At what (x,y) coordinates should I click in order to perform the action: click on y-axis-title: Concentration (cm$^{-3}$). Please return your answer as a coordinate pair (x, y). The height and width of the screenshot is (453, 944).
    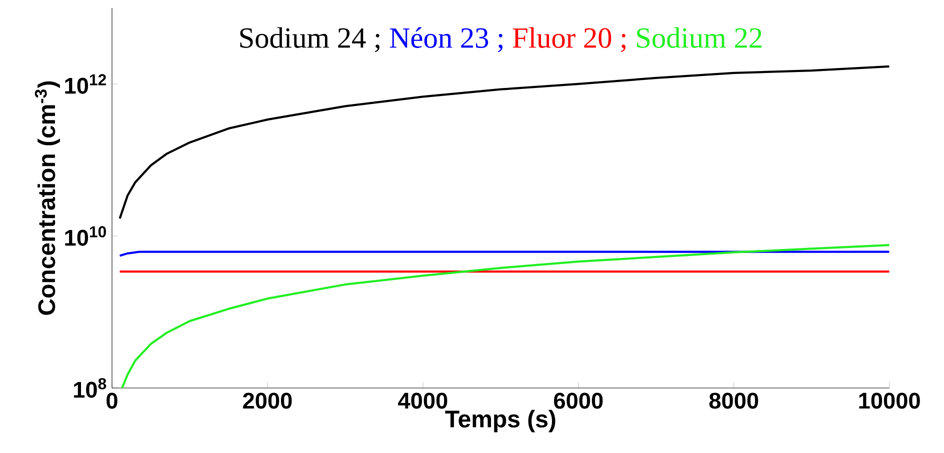
    Looking at the image, I should click on (47, 198).